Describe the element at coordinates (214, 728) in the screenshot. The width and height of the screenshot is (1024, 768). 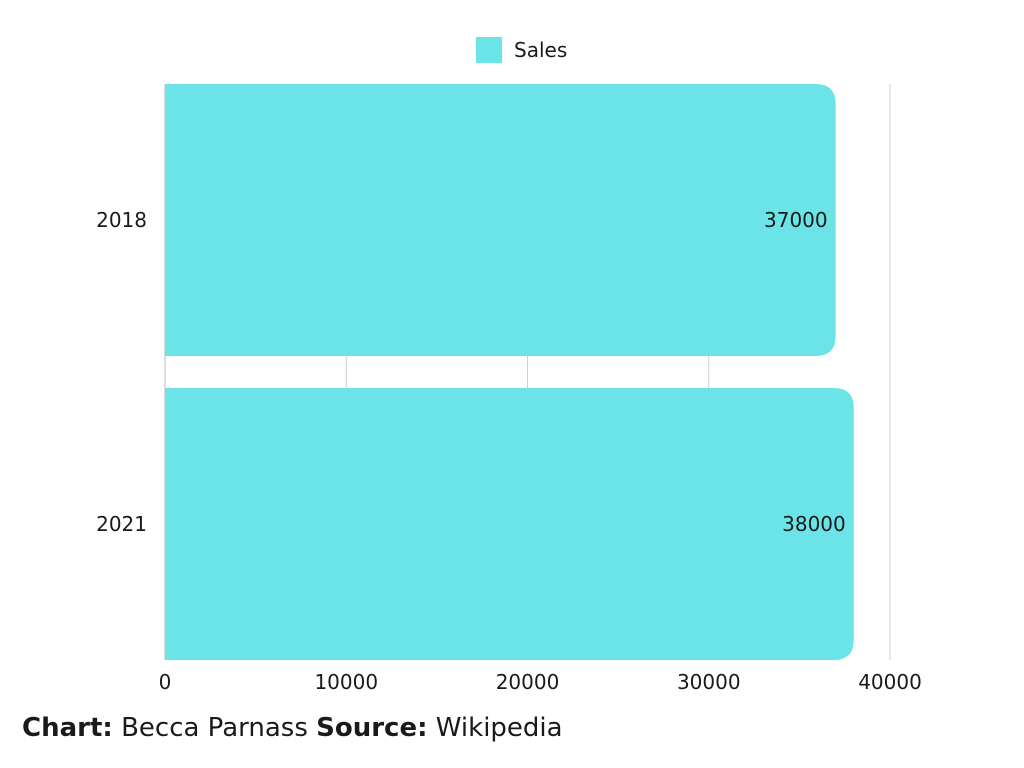
I see `chart-credit-value: Becca Parnass` at that location.